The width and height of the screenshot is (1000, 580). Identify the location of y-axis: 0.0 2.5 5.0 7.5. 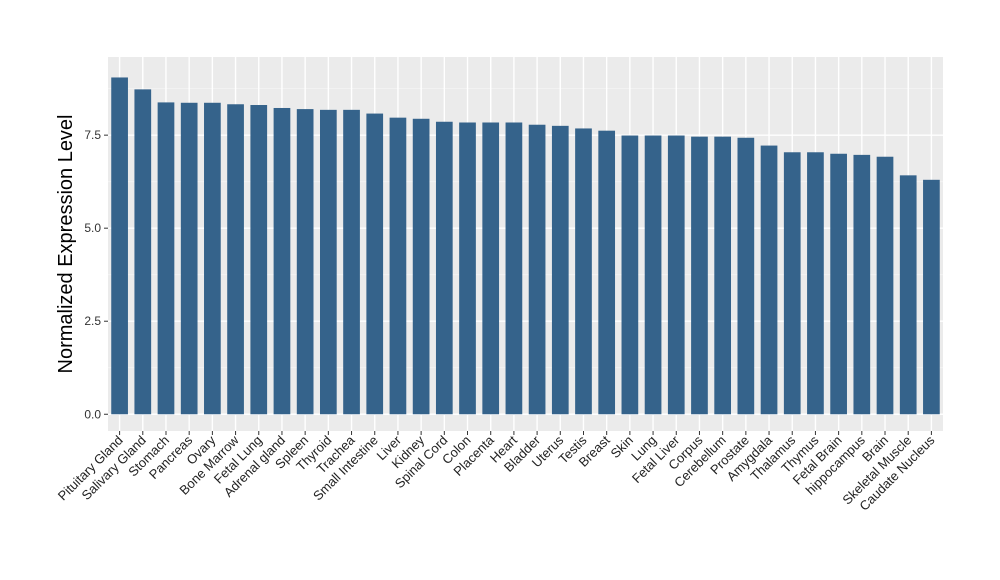
(96, 274).